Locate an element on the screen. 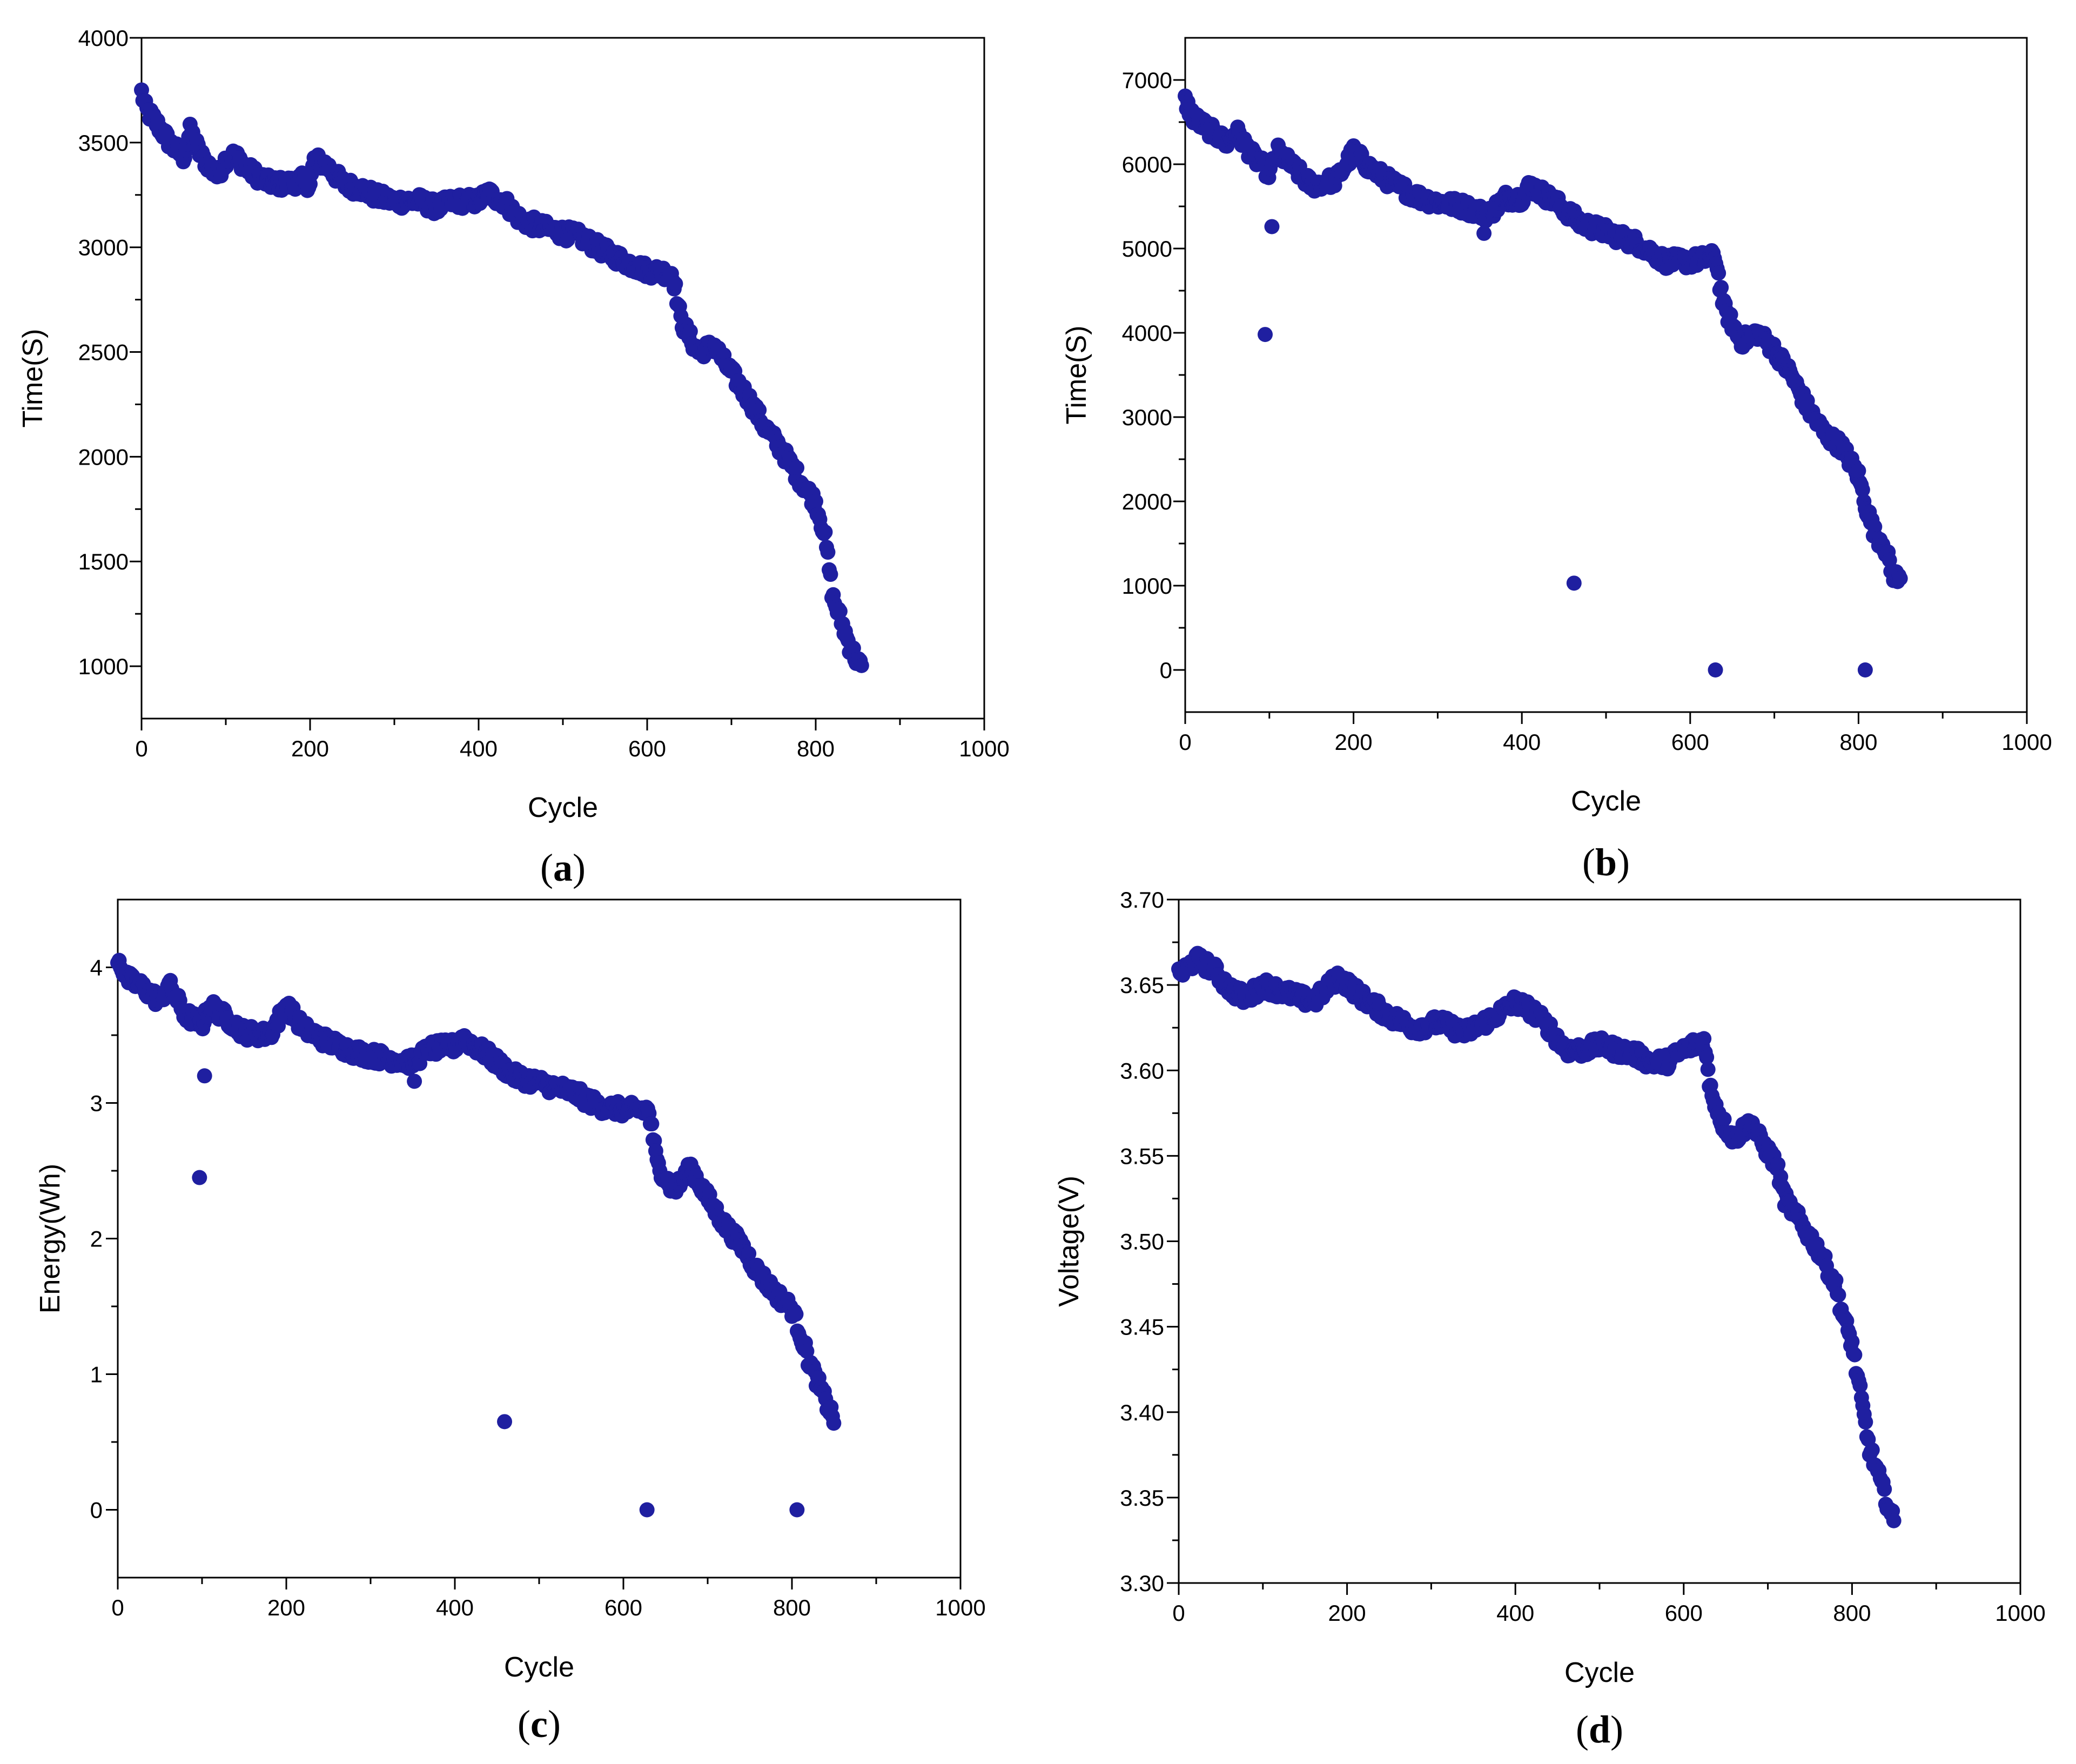 The image size is (2076, 1764). y-axis-label: Voltage(V) is located at coordinates (1069, 1241).